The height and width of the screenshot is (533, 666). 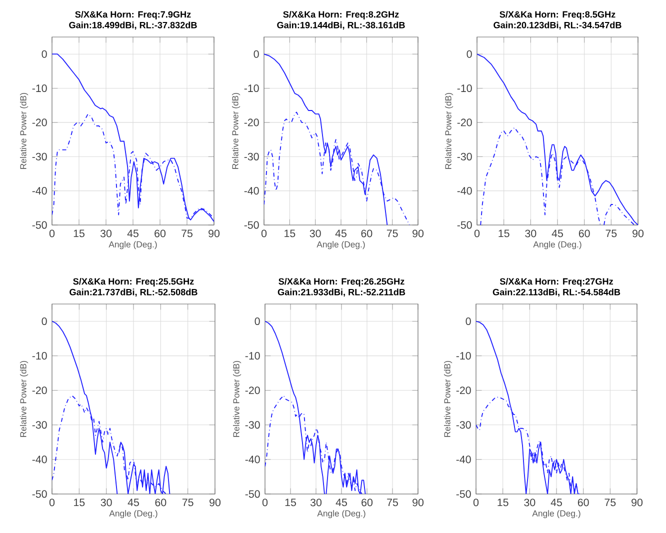 I want to click on line-series, so click(x=133, y=138).